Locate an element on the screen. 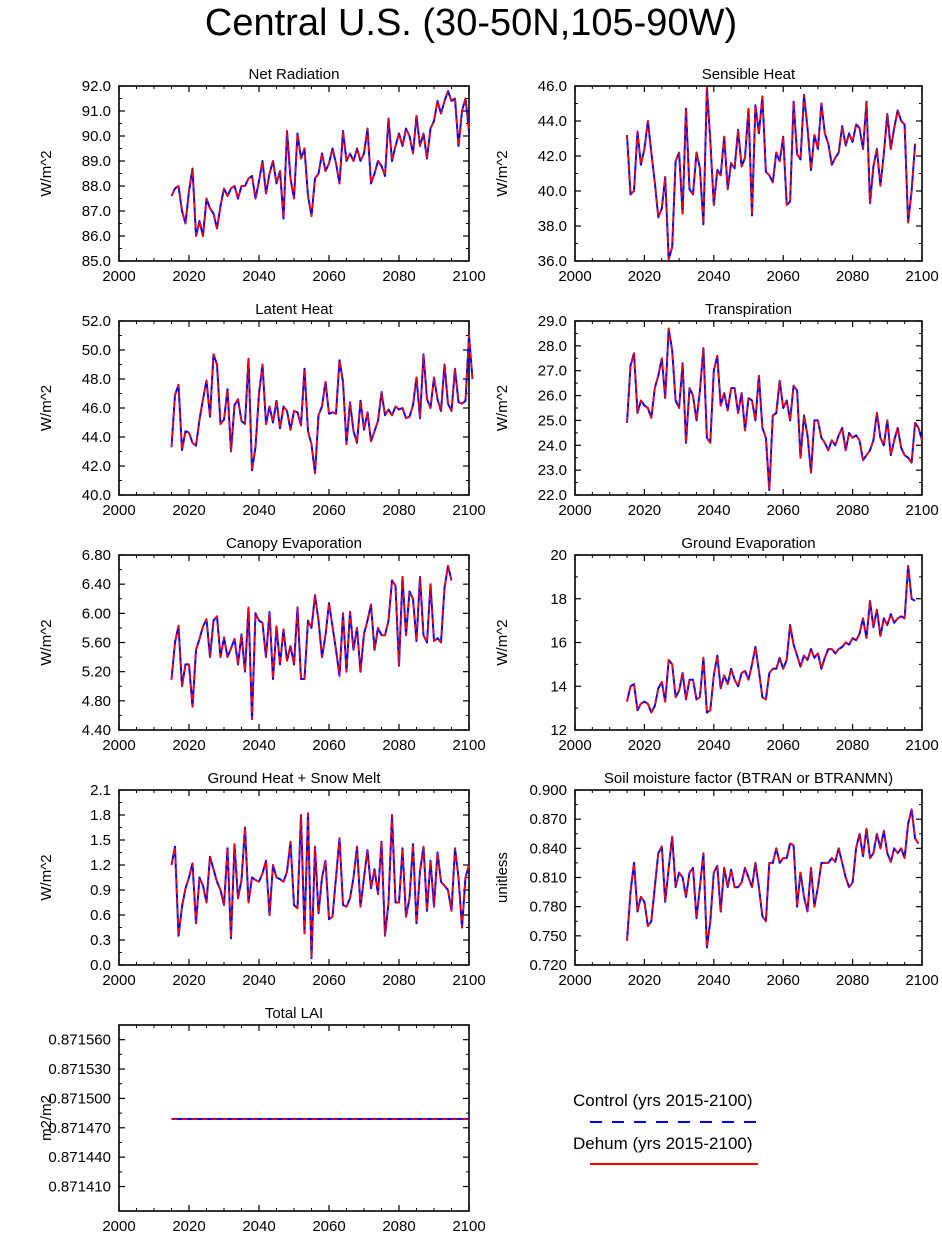 The height and width of the screenshot is (1233, 942). panel-sensible-heat-xtick-label: 2020 is located at coordinates (644, 276).